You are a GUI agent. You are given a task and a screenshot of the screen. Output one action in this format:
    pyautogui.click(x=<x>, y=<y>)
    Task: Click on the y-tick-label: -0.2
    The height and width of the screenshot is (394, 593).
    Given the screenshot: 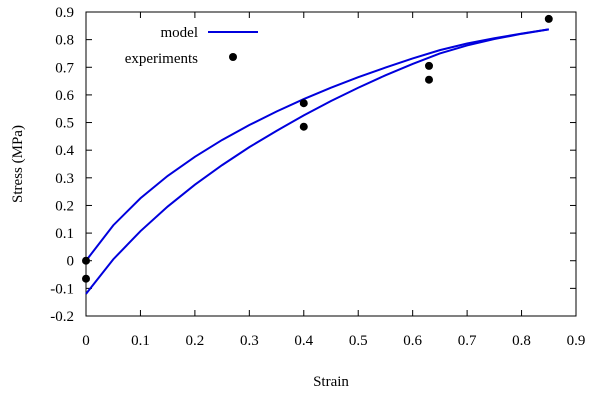 What is the action you would take?
    pyautogui.click(x=62, y=317)
    